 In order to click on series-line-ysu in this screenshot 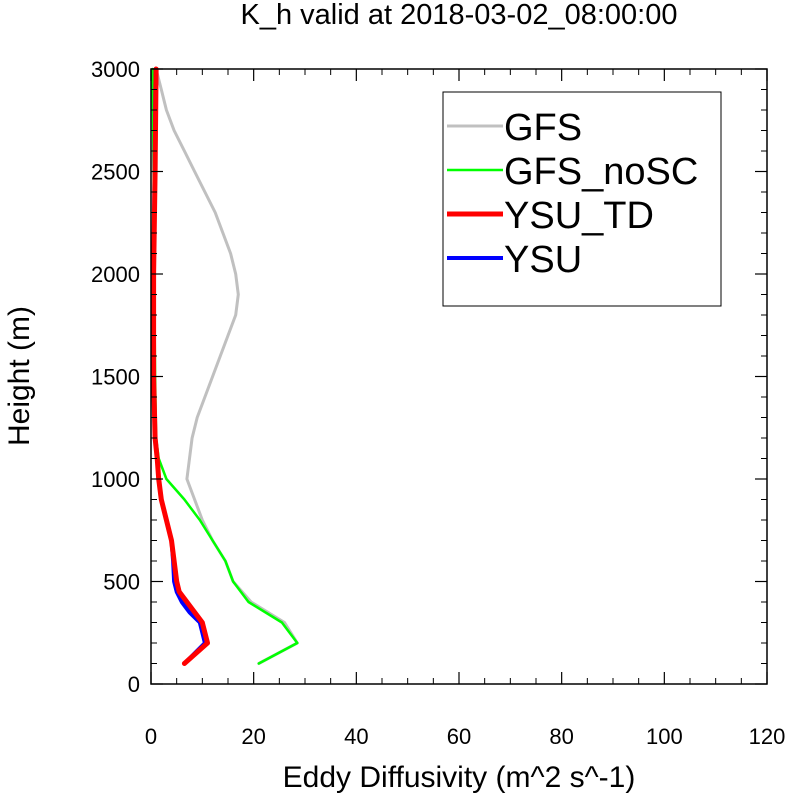, I will do `click(179, 366)`.